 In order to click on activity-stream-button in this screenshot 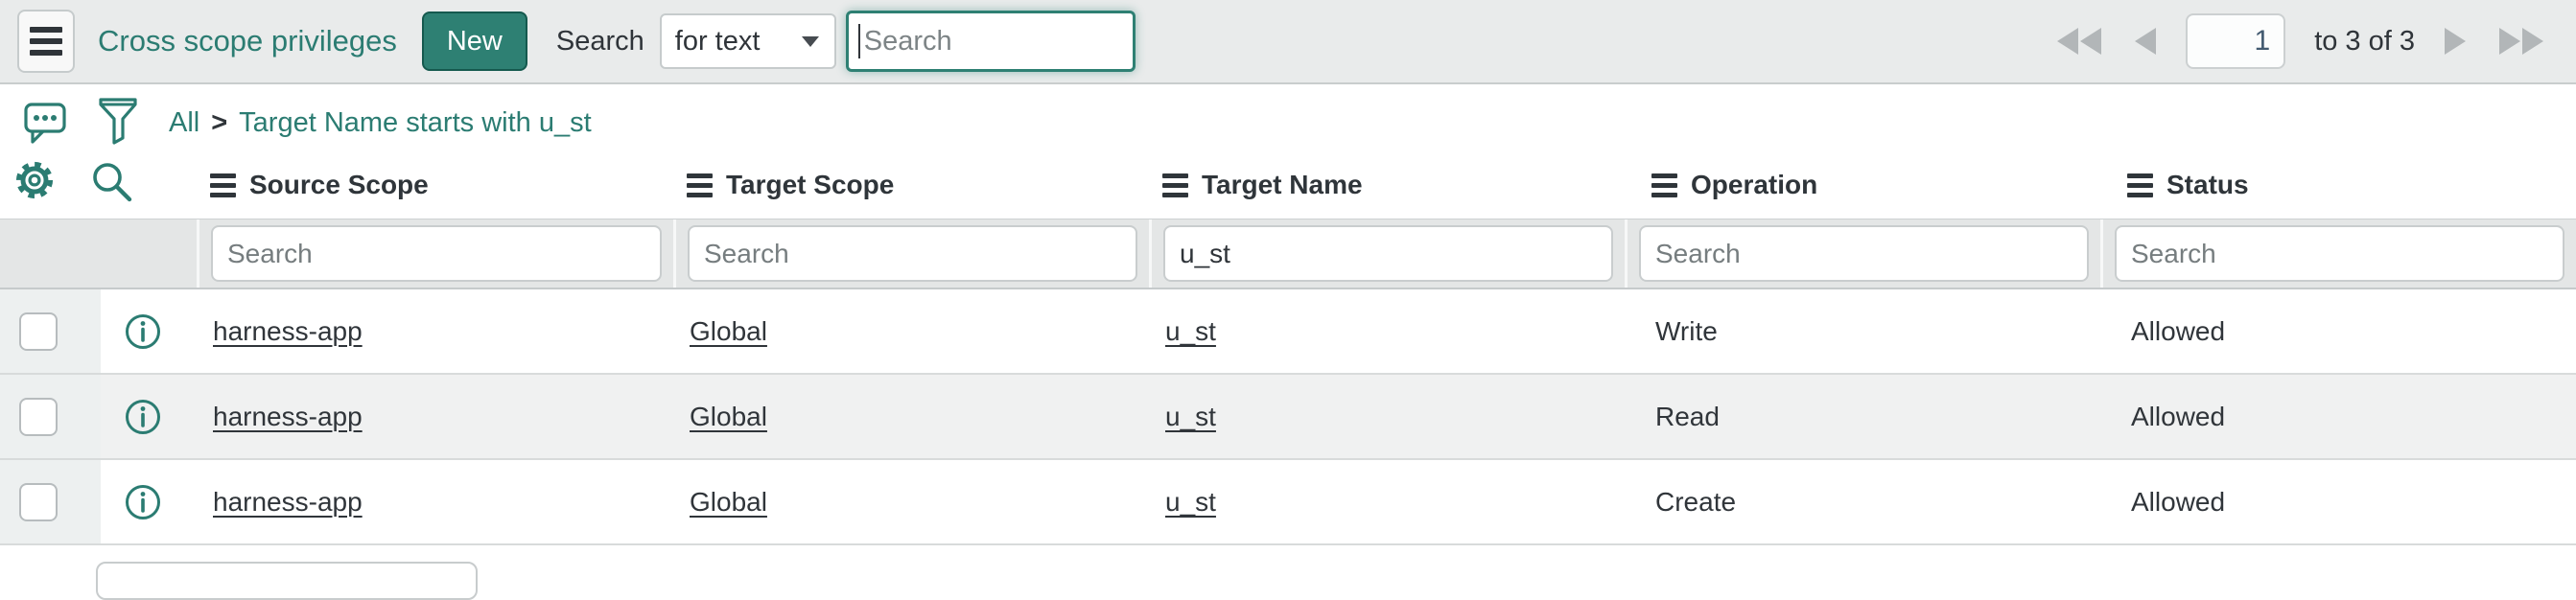, I will do `click(45, 125)`.